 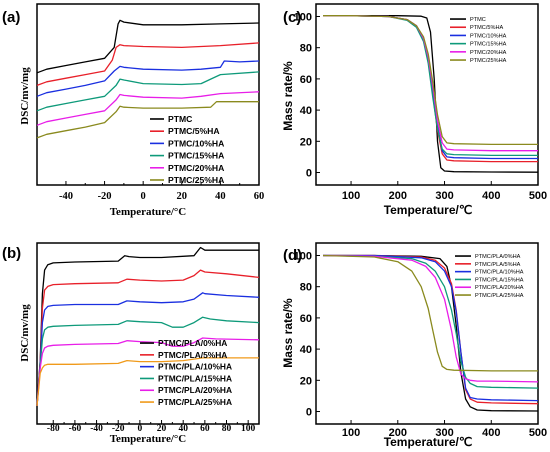 What do you see at coordinates (195, 402) in the screenshot?
I see `legend-label-b-5: PTMC/PLA/25%HA` at bounding box center [195, 402].